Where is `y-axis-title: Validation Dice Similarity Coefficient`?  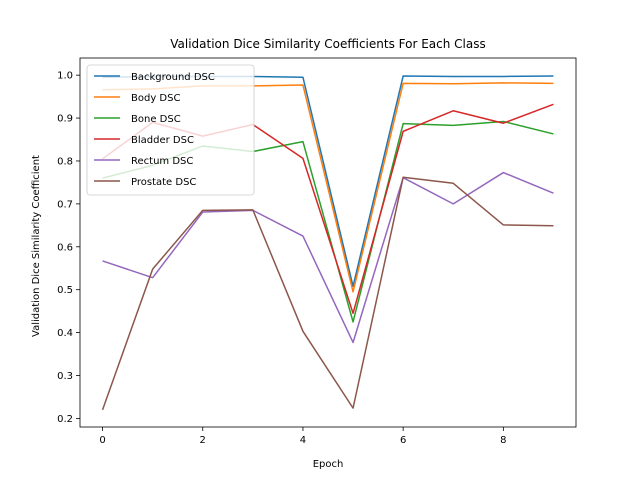 y-axis-title: Validation Dice Similarity Coefficient is located at coordinates (36, 246).